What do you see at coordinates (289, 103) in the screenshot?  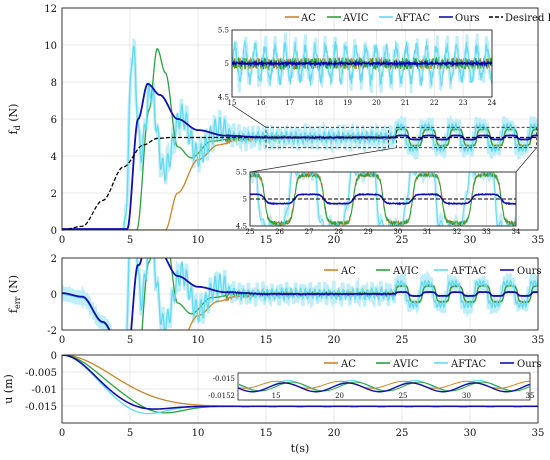 I see `inset-xtick-label: 17` at bounding box center [289, 103].